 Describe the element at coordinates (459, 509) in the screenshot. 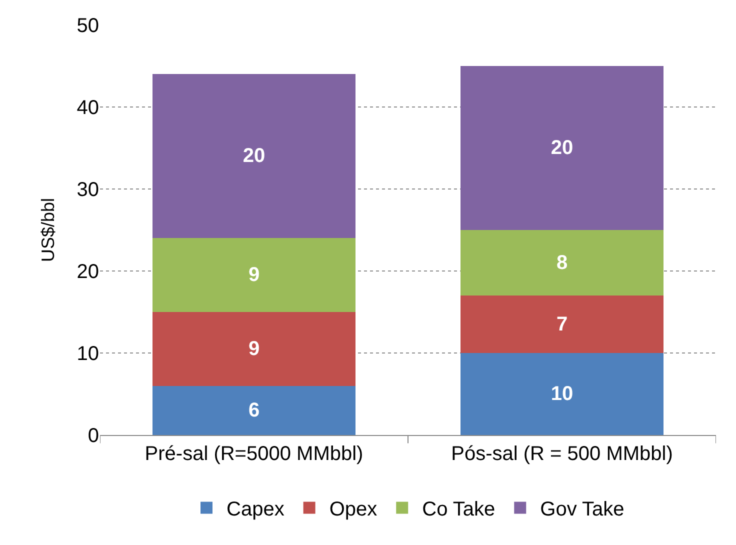

I see `legend-label: Co Take` at that location.